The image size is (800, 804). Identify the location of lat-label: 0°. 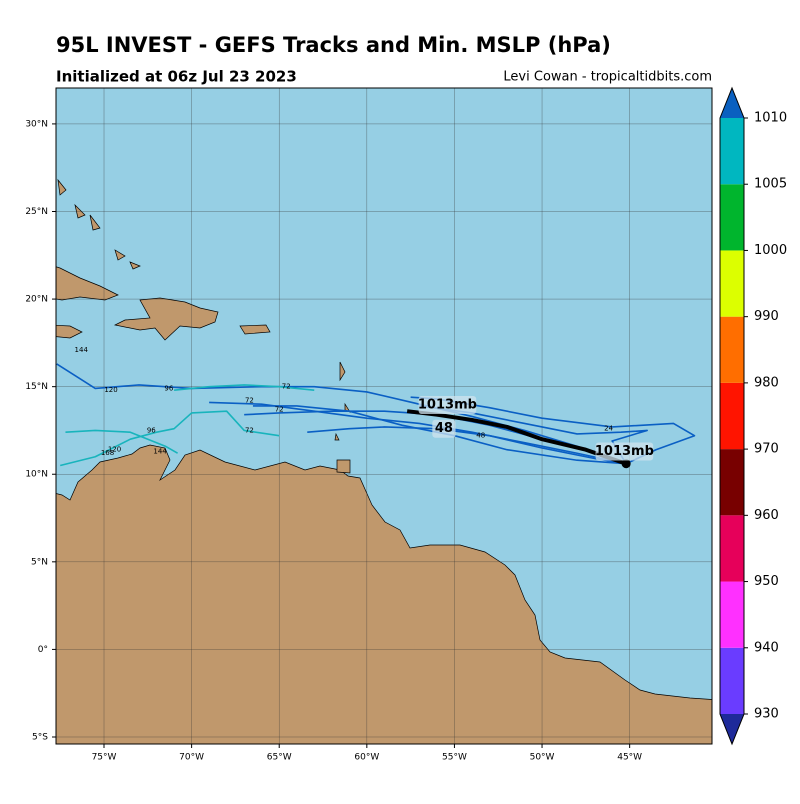
(43, 650).